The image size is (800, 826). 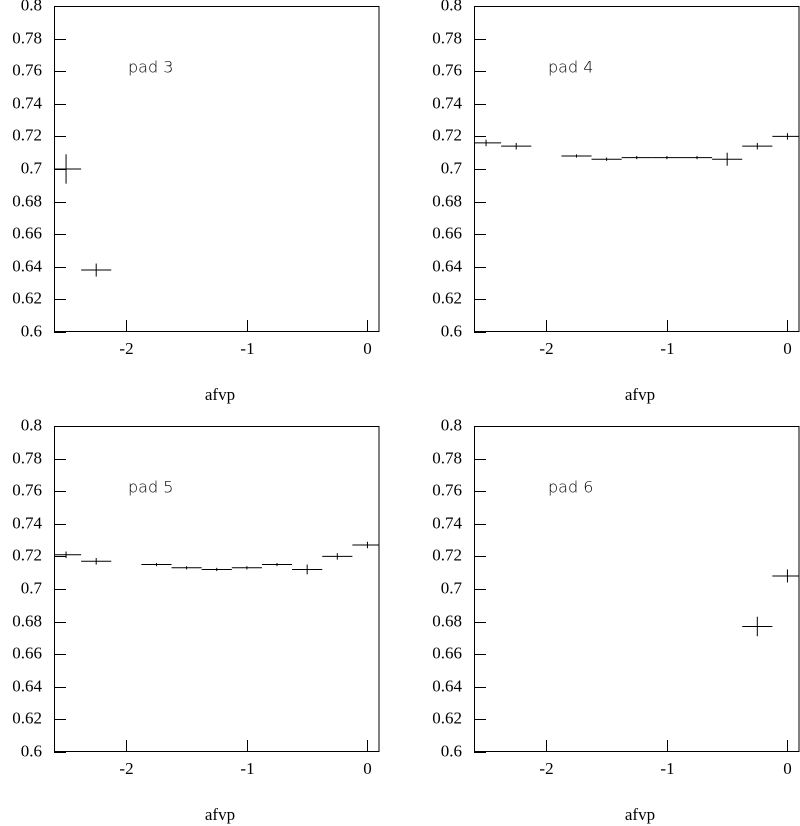 What do you see at coordinates (570, 487) in the screenshot?
I see `pad: pad 6` at bounding box center [570, 487].